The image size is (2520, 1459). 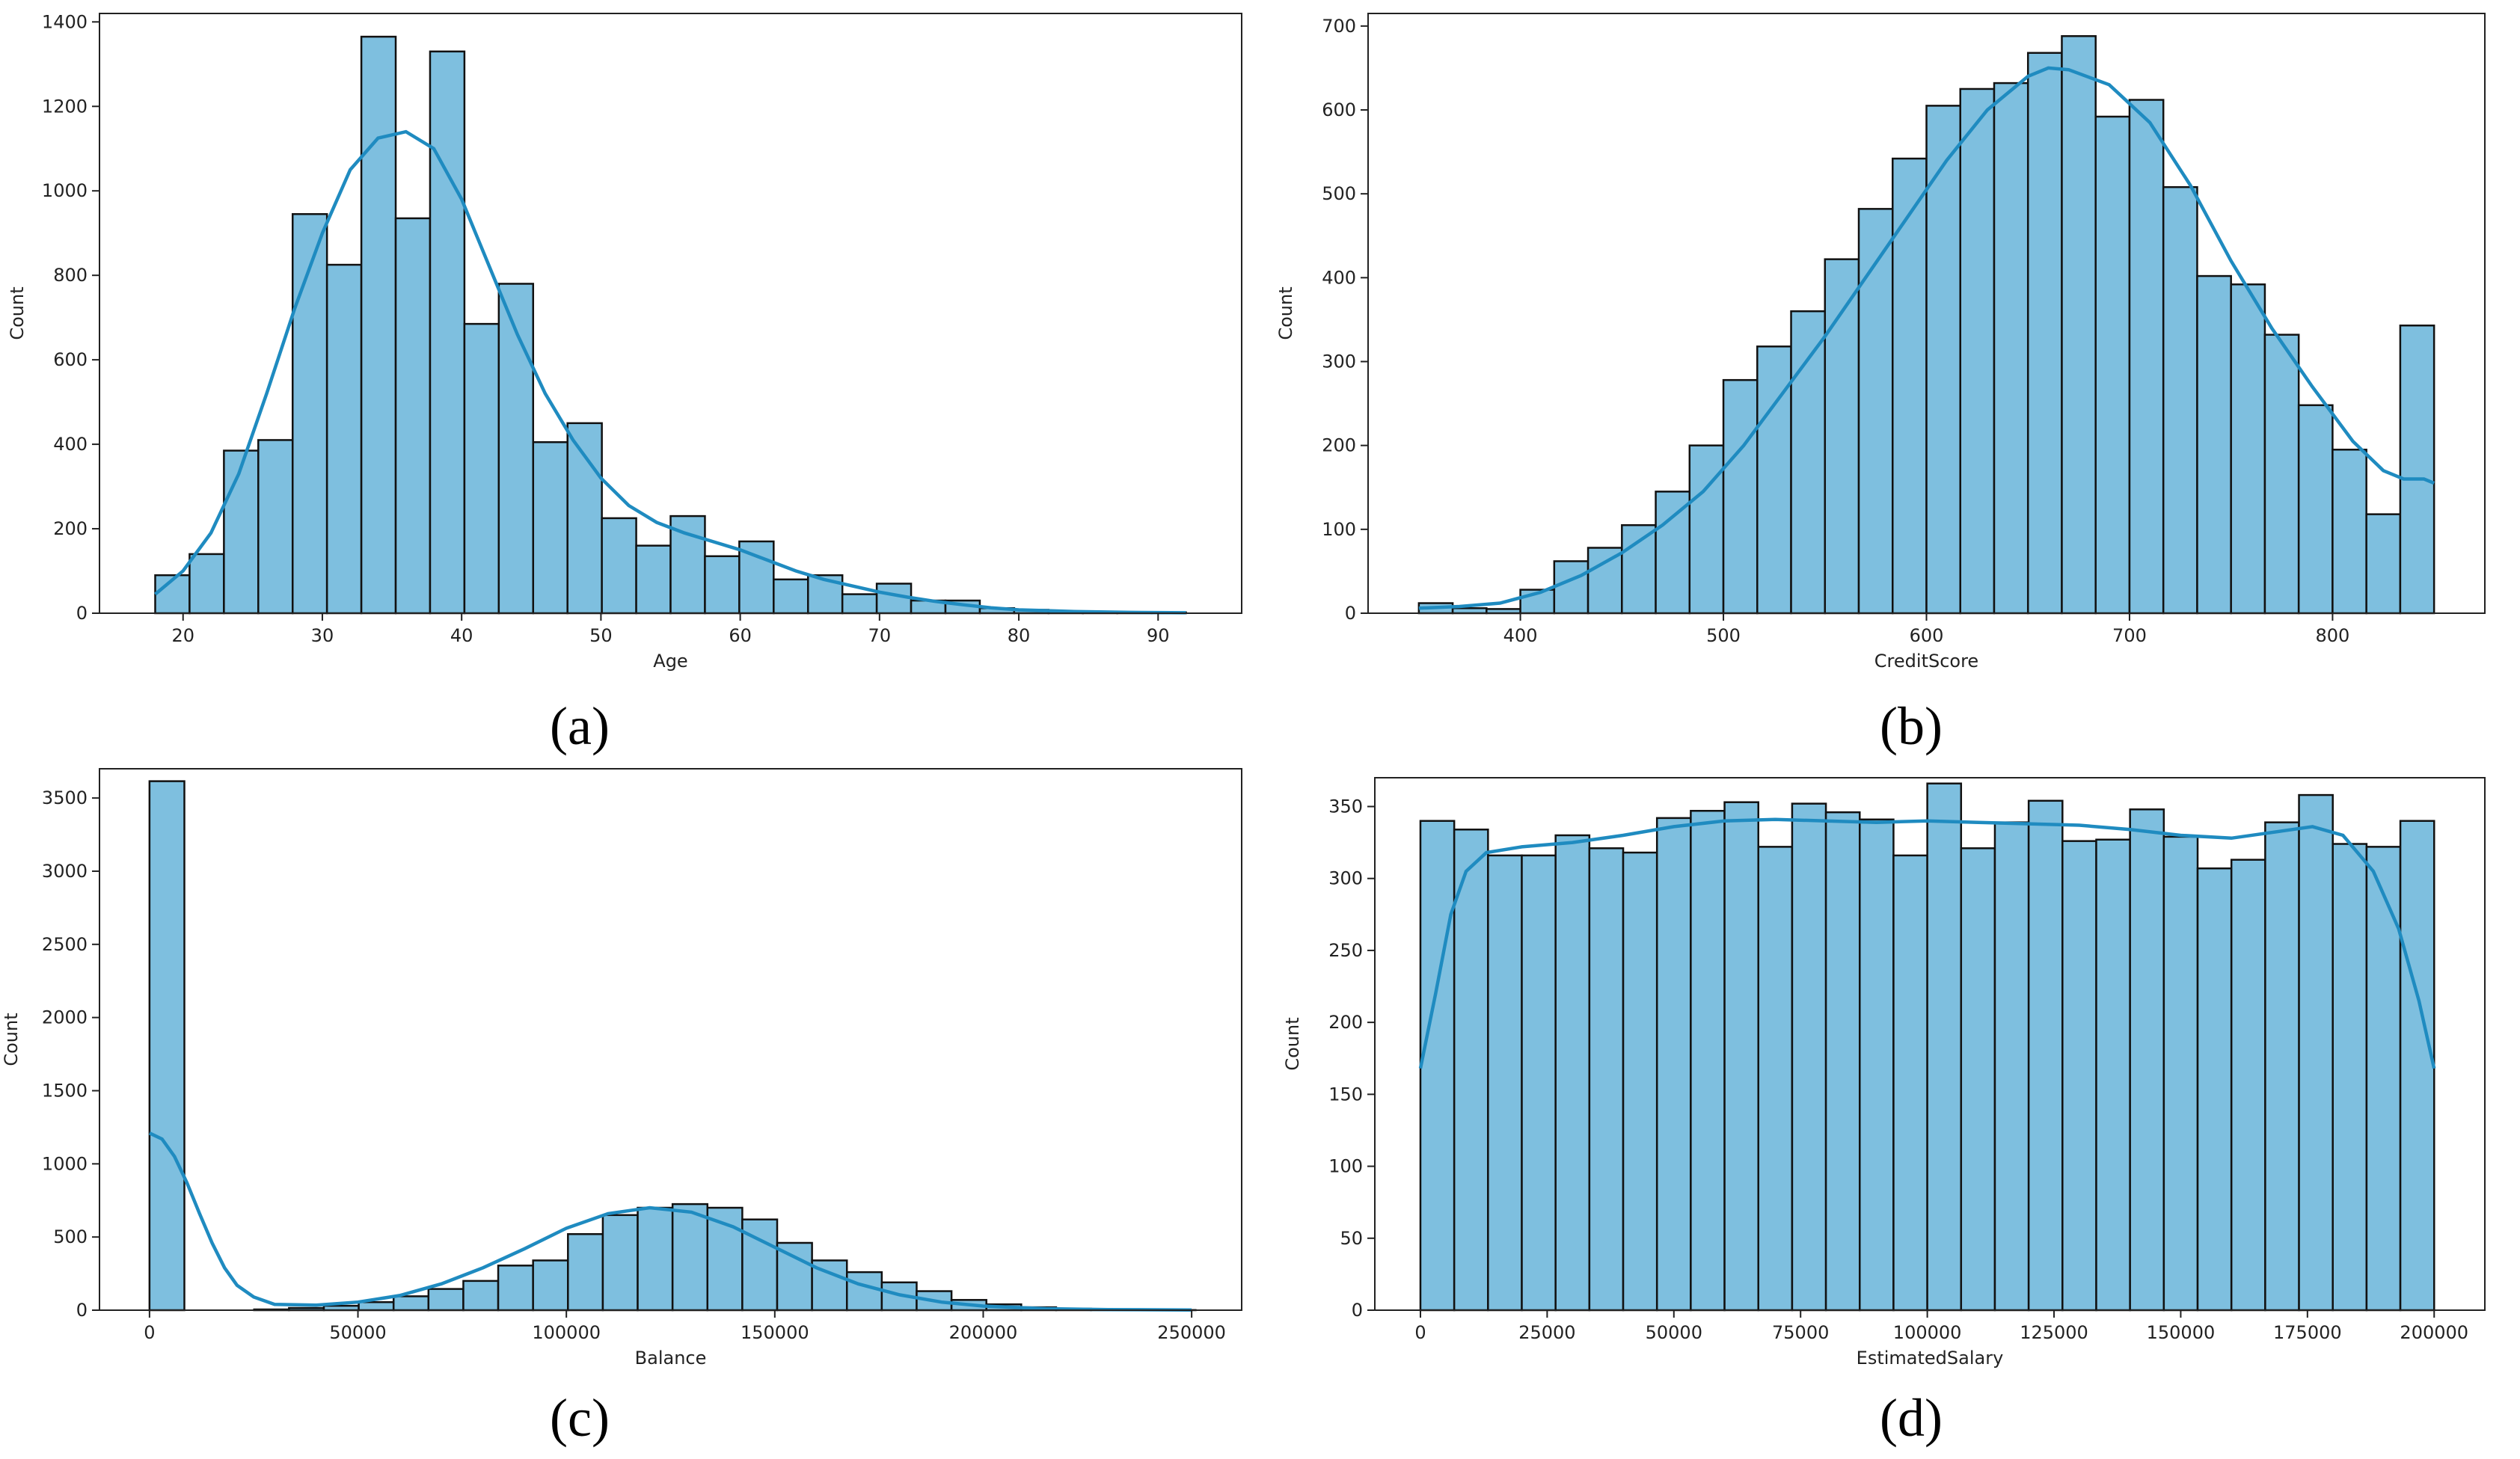 I want to click on x-tick-label-c-1: 50000, so click(x=357, y=1332).